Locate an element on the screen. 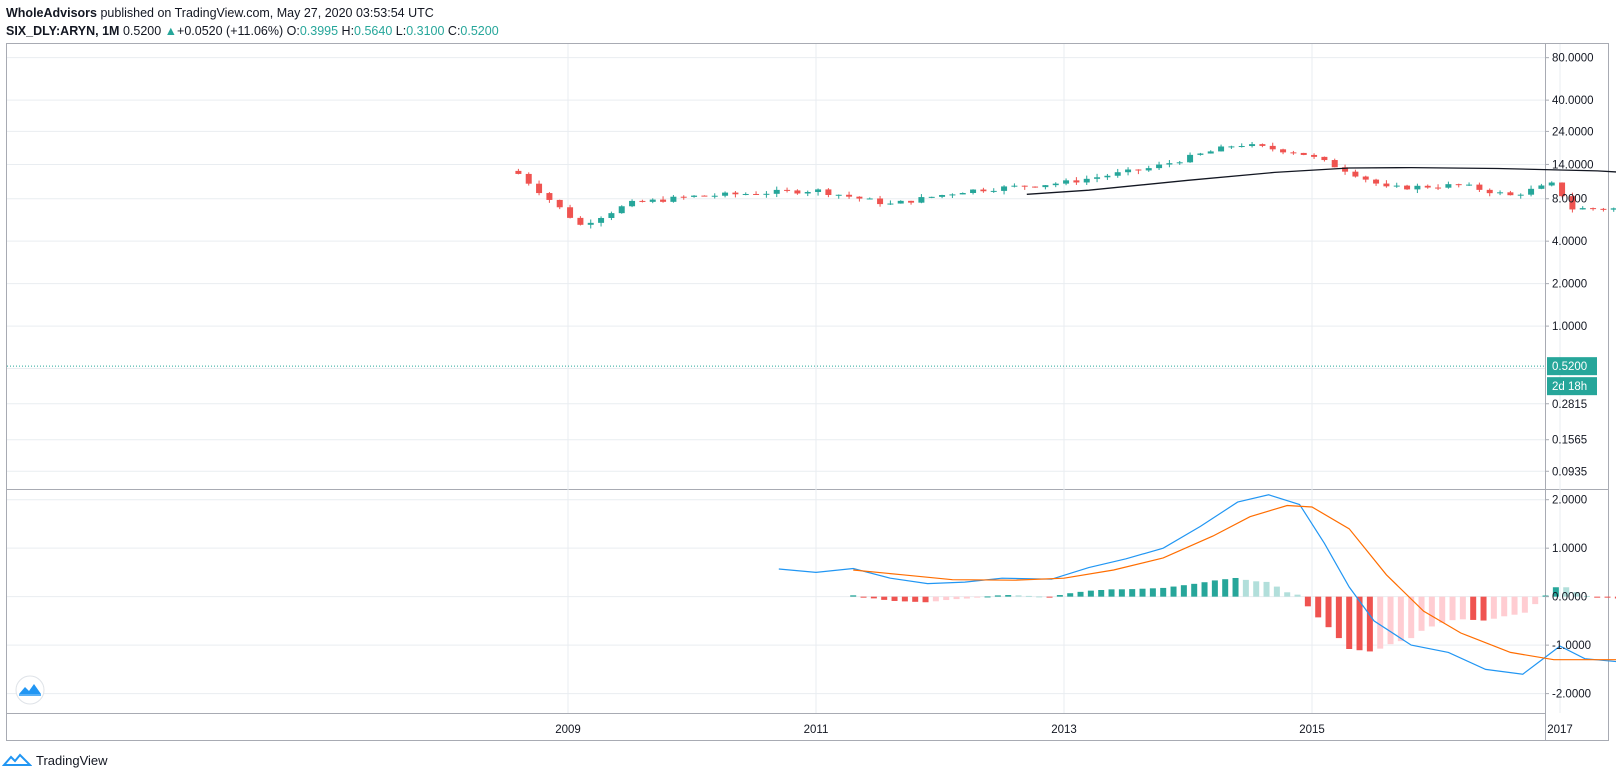  time-axis: 20092011201320152017201920212023 is located at coordinates (1085, 730).